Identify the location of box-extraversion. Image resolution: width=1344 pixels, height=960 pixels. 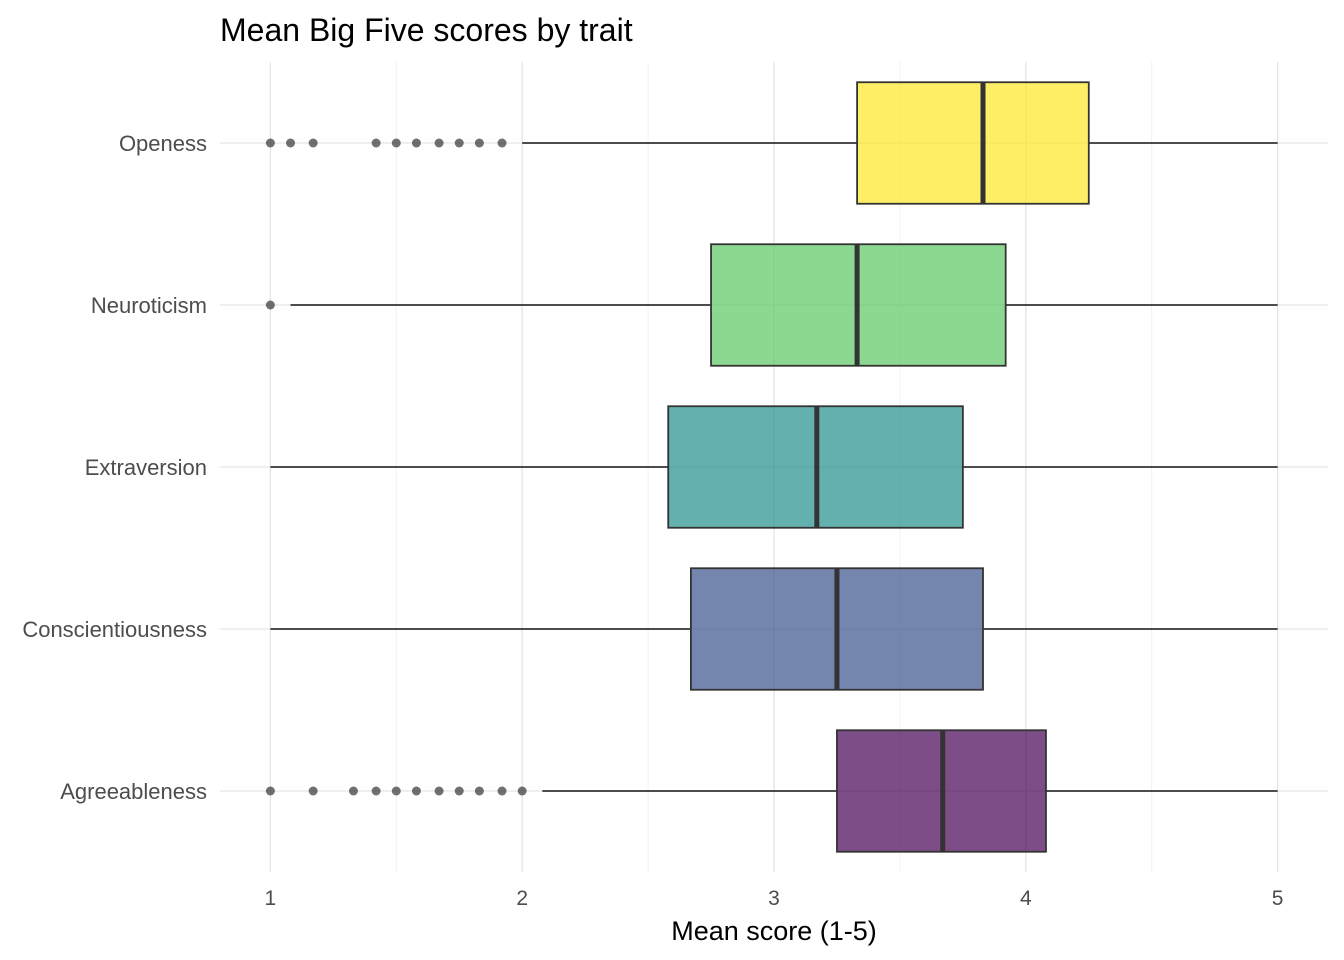
(774, 467).